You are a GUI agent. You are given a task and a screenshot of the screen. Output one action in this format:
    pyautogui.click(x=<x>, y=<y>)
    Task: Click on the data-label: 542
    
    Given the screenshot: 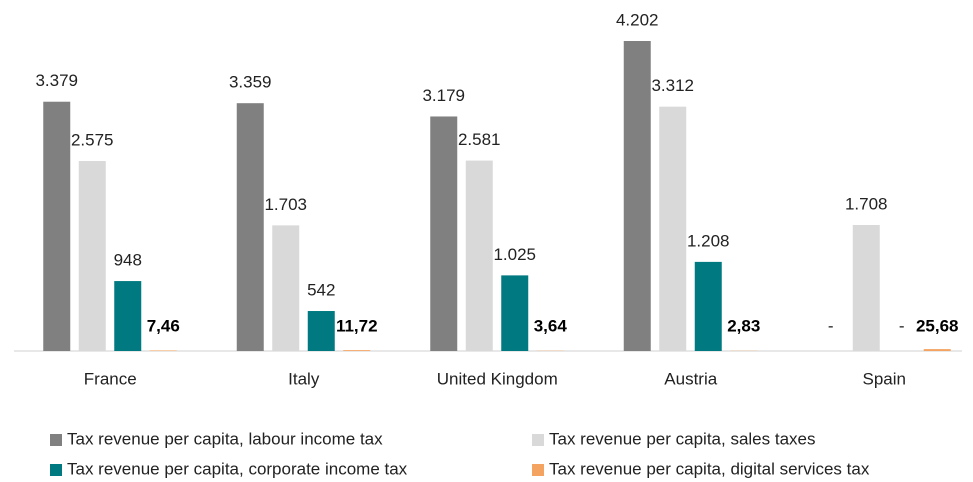 What is the action you would take?
    pyautogui.click(x=321, y=289)
    